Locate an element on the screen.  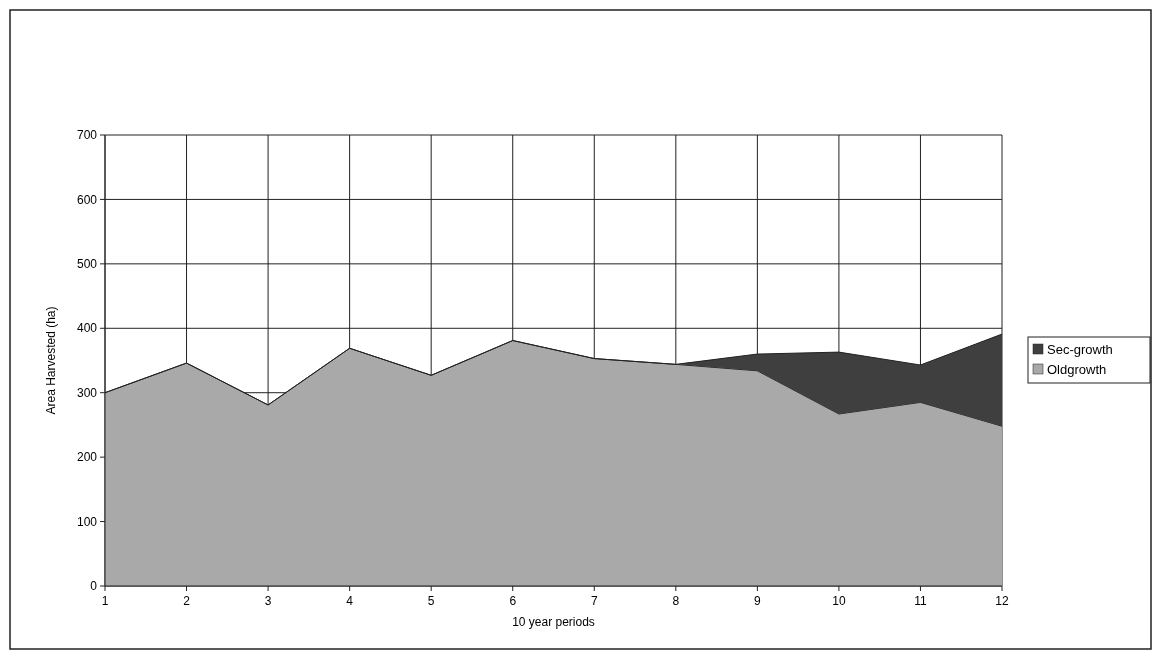
y-tick-label: 200 is located at coordinates (87, 457).